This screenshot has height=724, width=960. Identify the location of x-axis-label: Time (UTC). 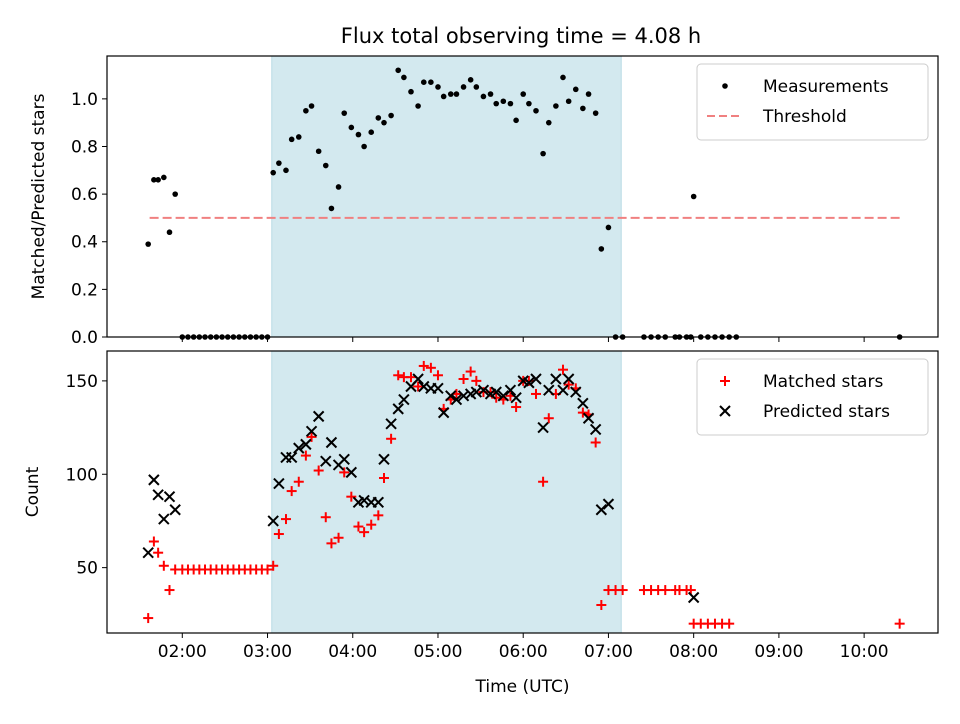
(522, 687).